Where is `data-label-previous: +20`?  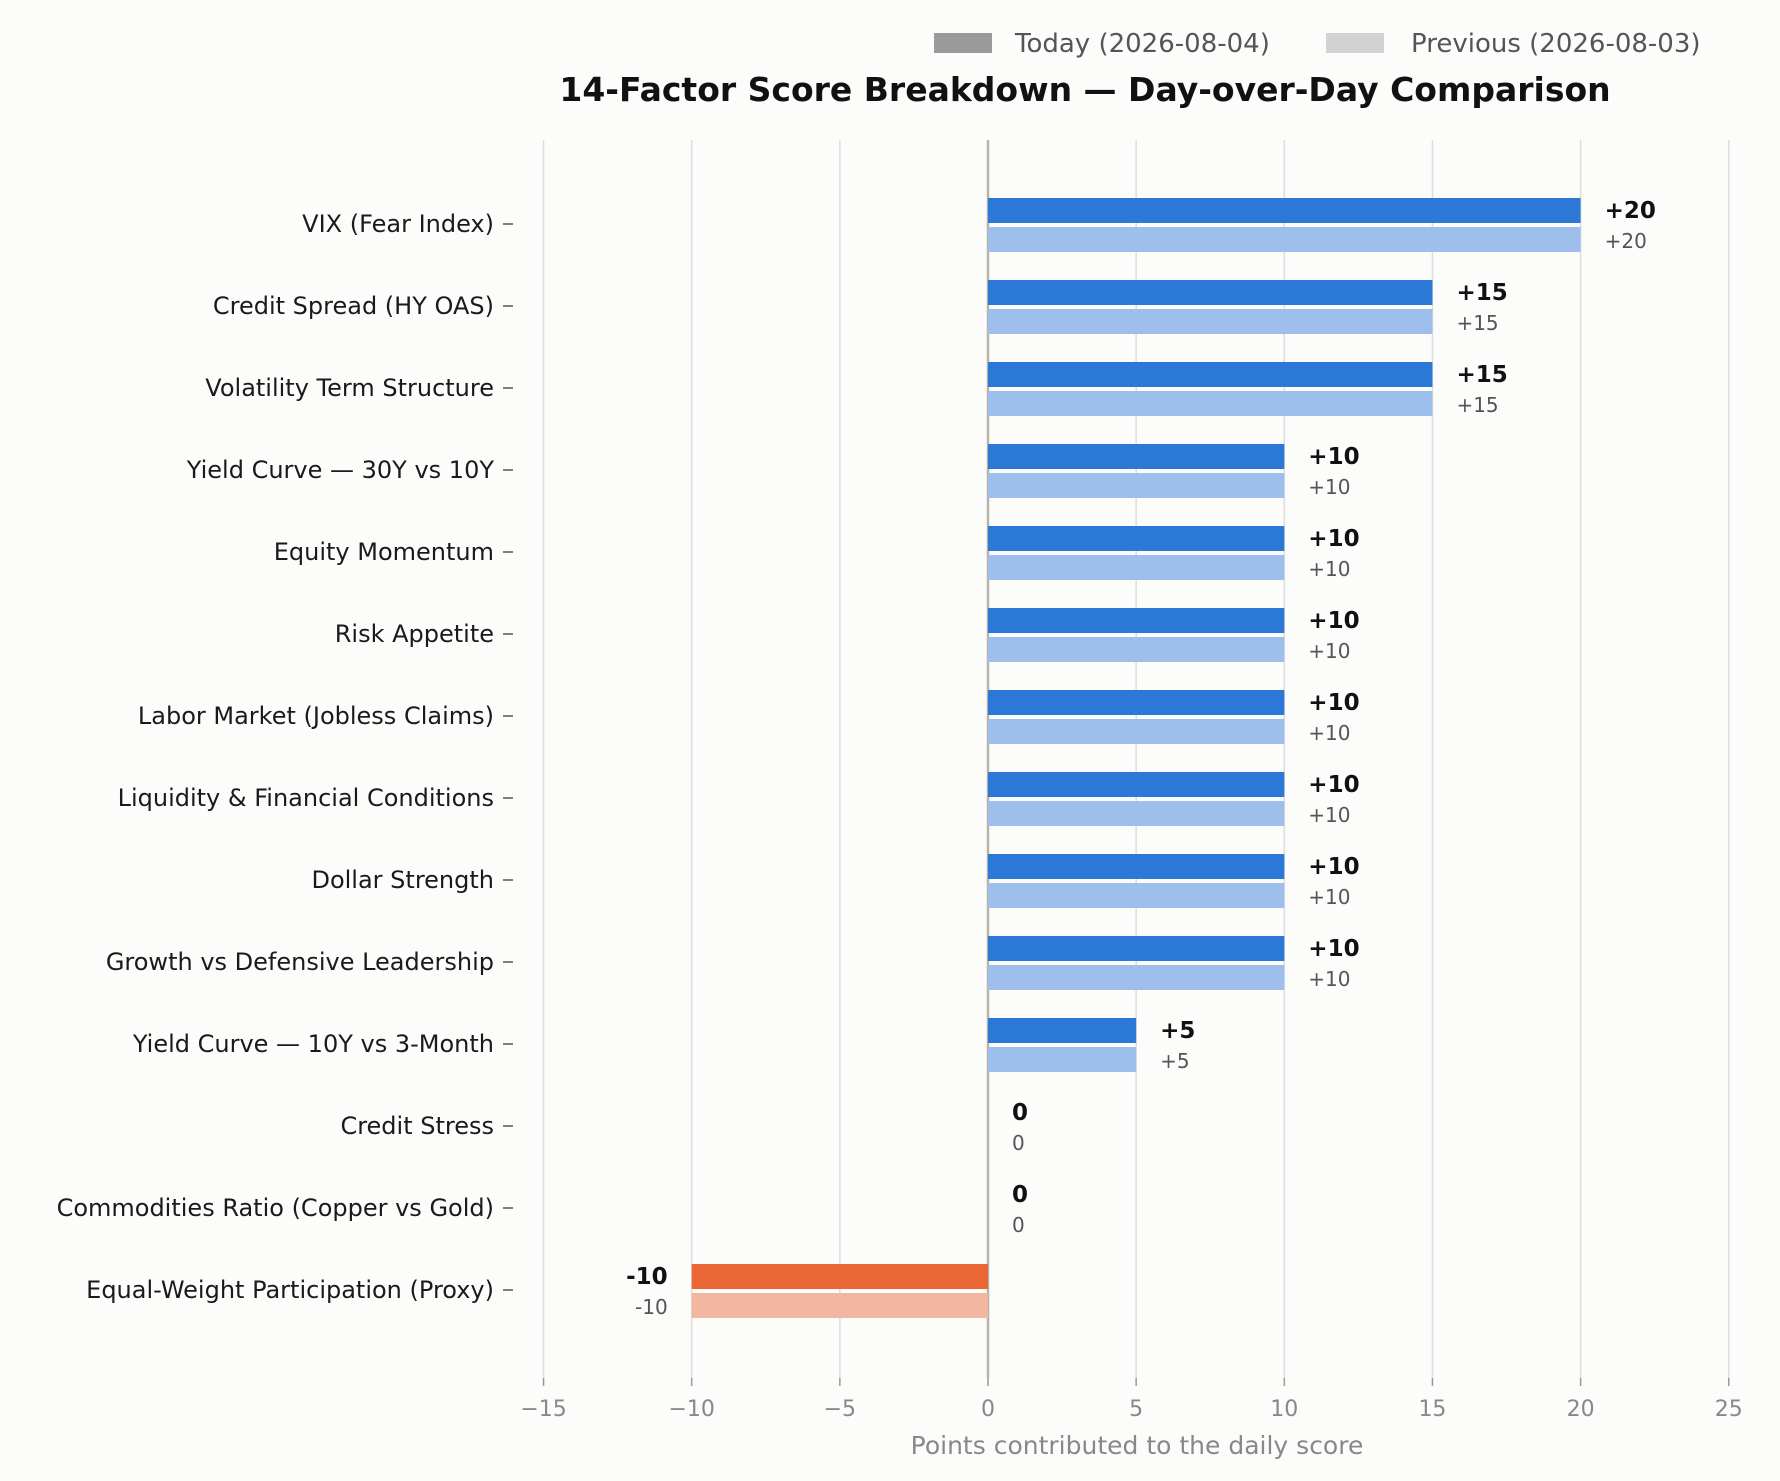
data-label-previous: +20 is located at coordinates (1626, 241).